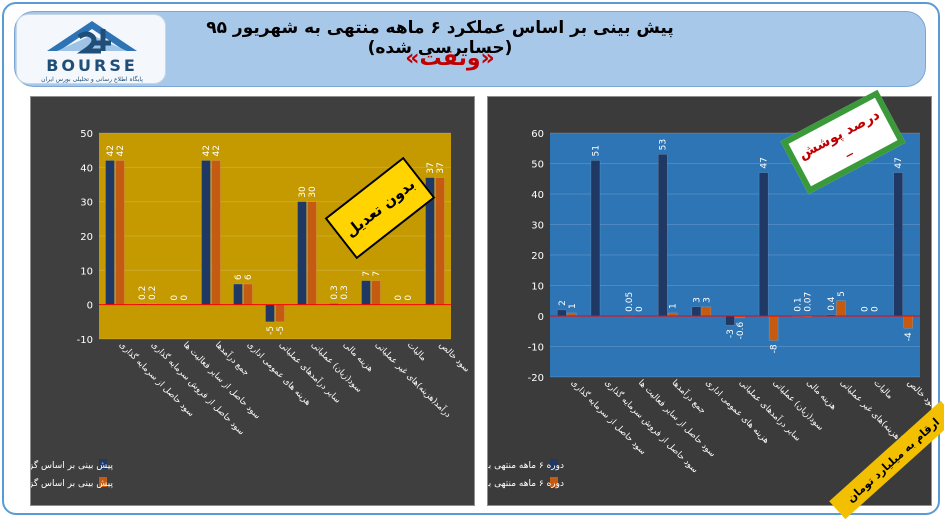 This screenshot has width=944, height=519. What do you see at coordinates (664, 144) in the screenshot?
I see `data-label: 53` at bounding box center [664, 144].